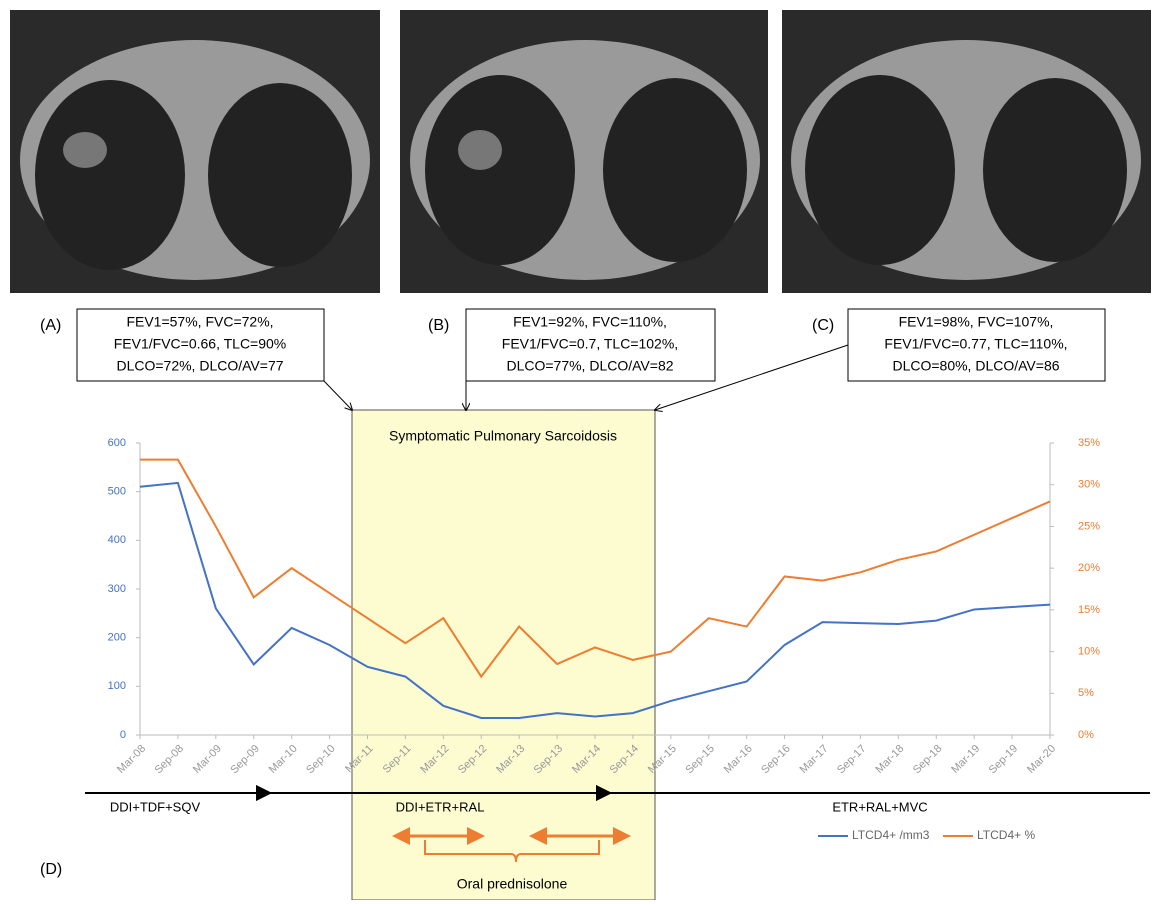 This screenshot has width=1161, height=905. Describe the element at coordinates (1089, 526) in the screenshot. I see `y2-tick-label: 25%` at that location.